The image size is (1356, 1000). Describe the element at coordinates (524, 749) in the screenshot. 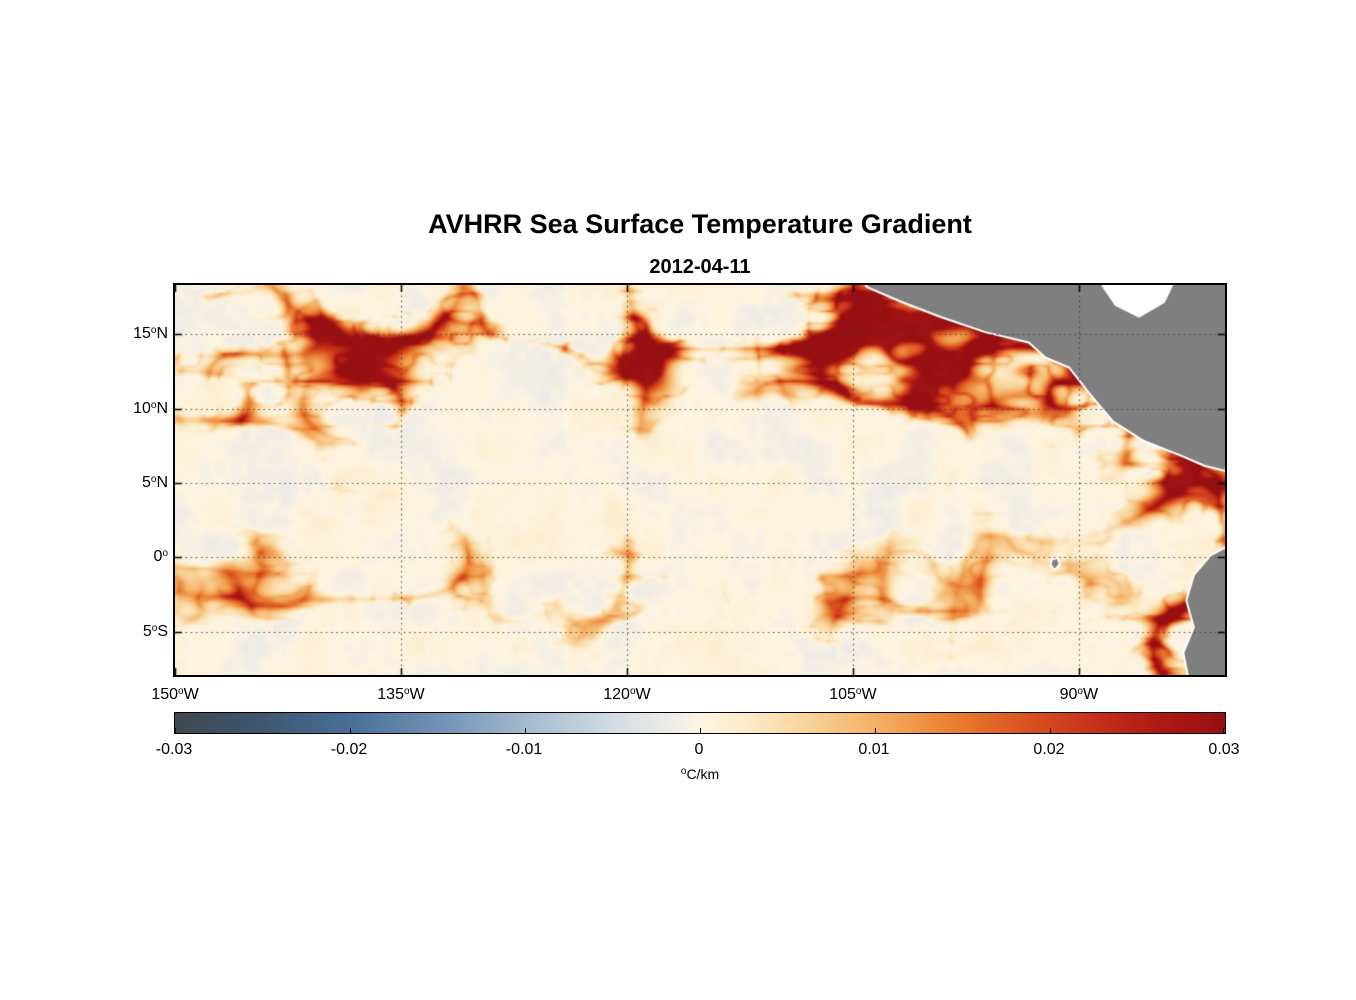

I see `colorbar-tick-label: -0.01` at that location.